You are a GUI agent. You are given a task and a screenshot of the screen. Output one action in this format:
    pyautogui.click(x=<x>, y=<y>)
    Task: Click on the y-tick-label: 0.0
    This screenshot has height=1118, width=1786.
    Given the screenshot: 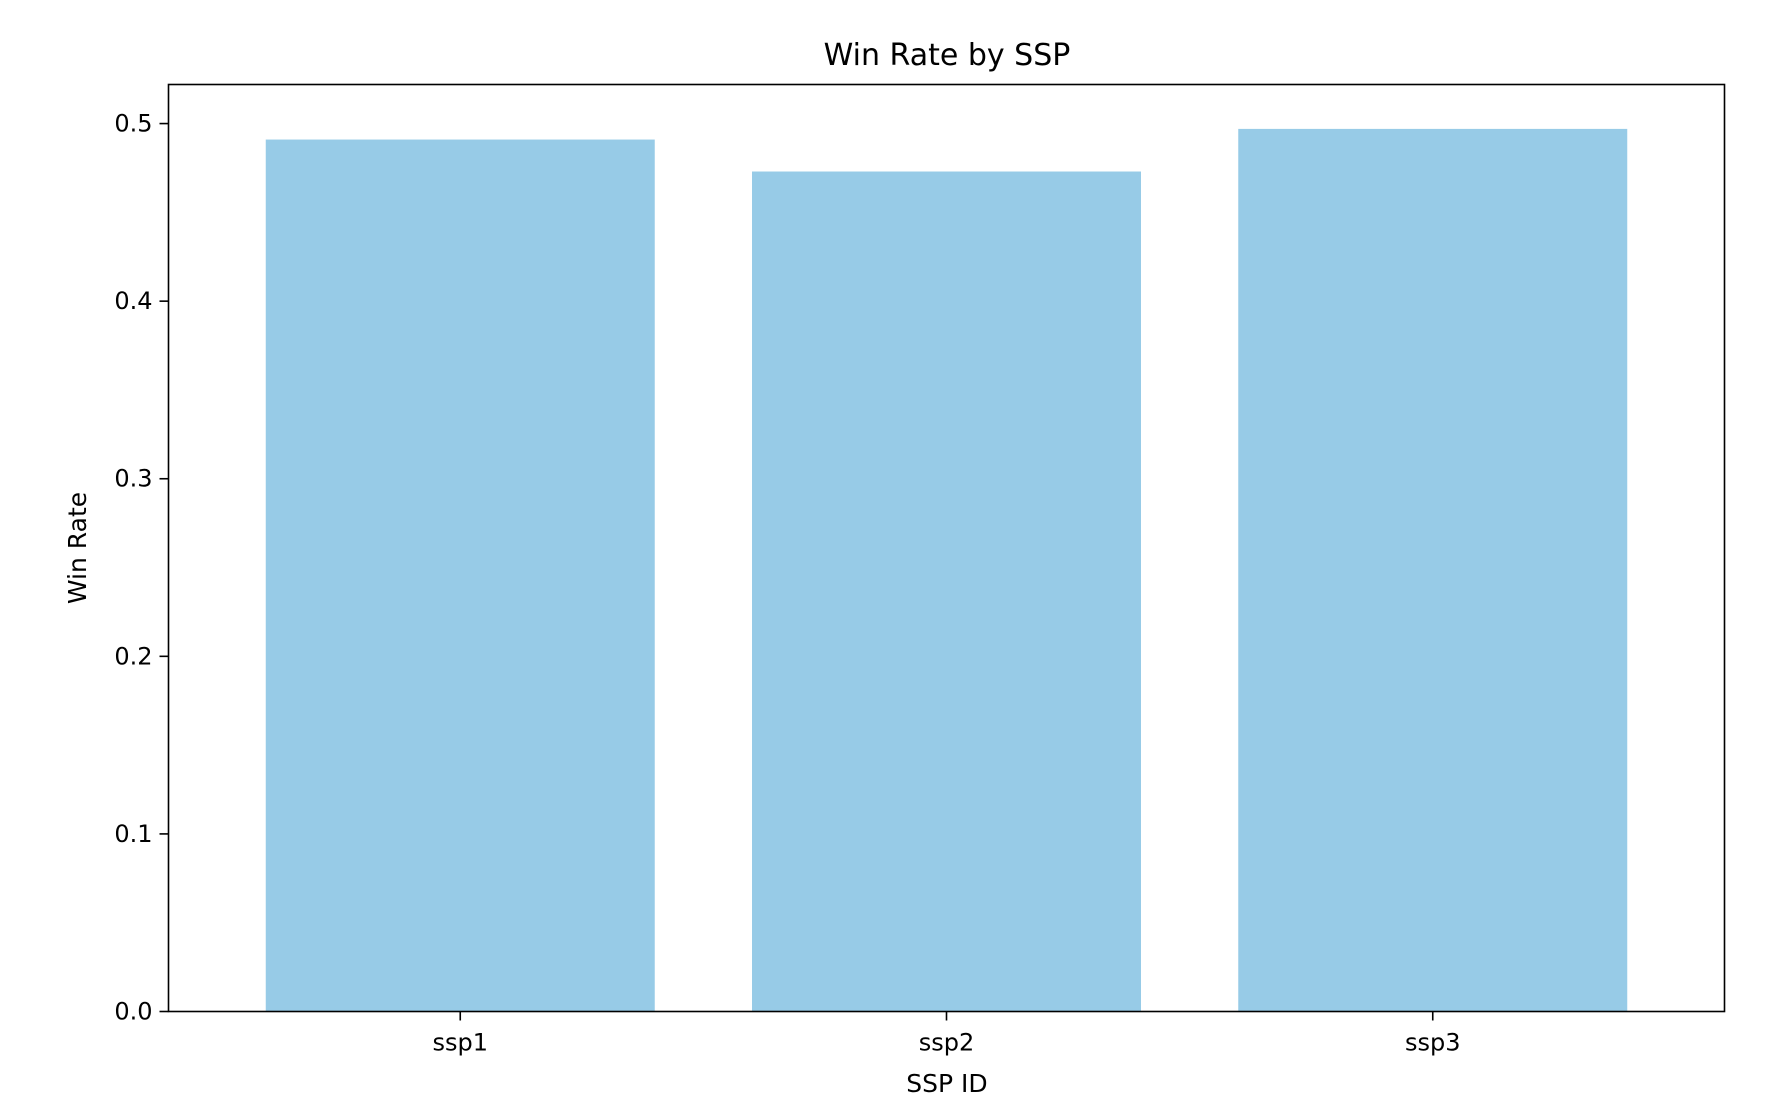 What is the action you would take?
    pyautogui.click(x=133, y=1012)
    